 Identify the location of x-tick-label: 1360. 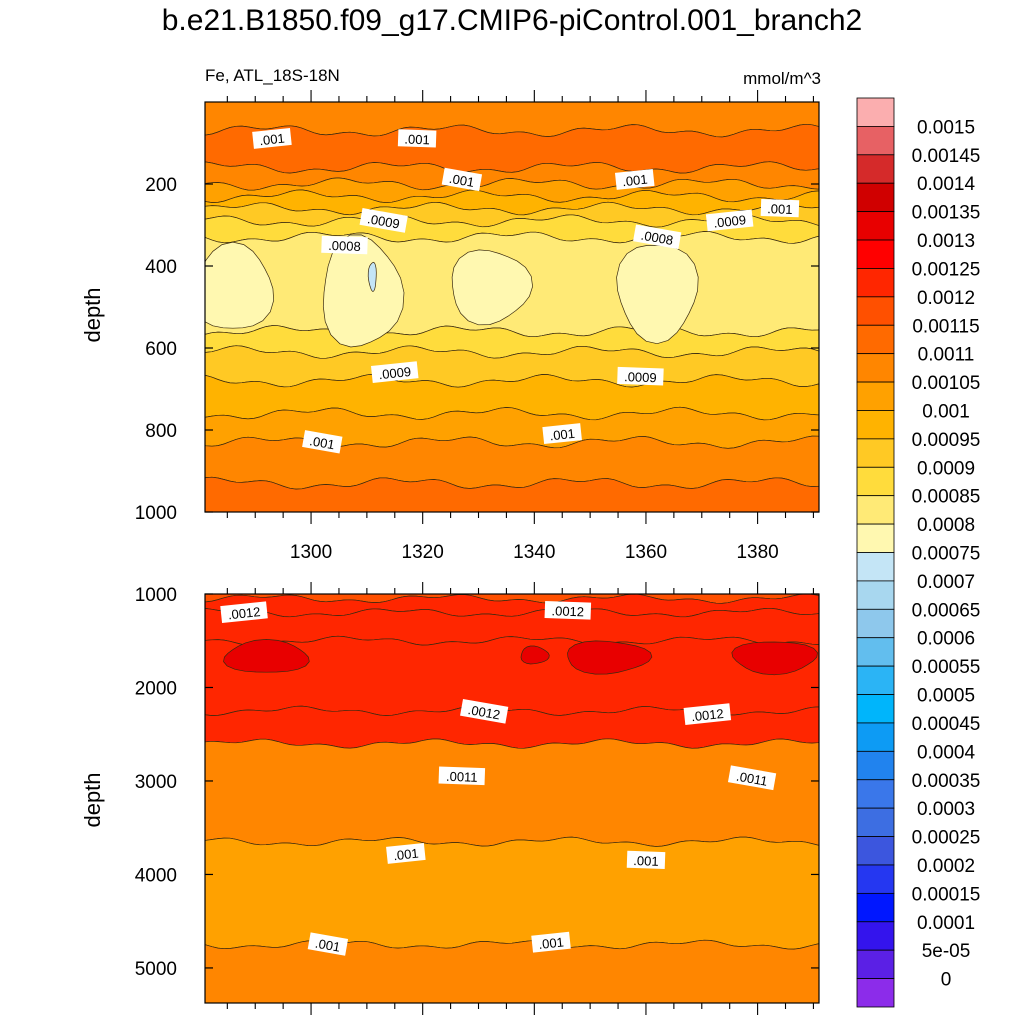
(646, 552).